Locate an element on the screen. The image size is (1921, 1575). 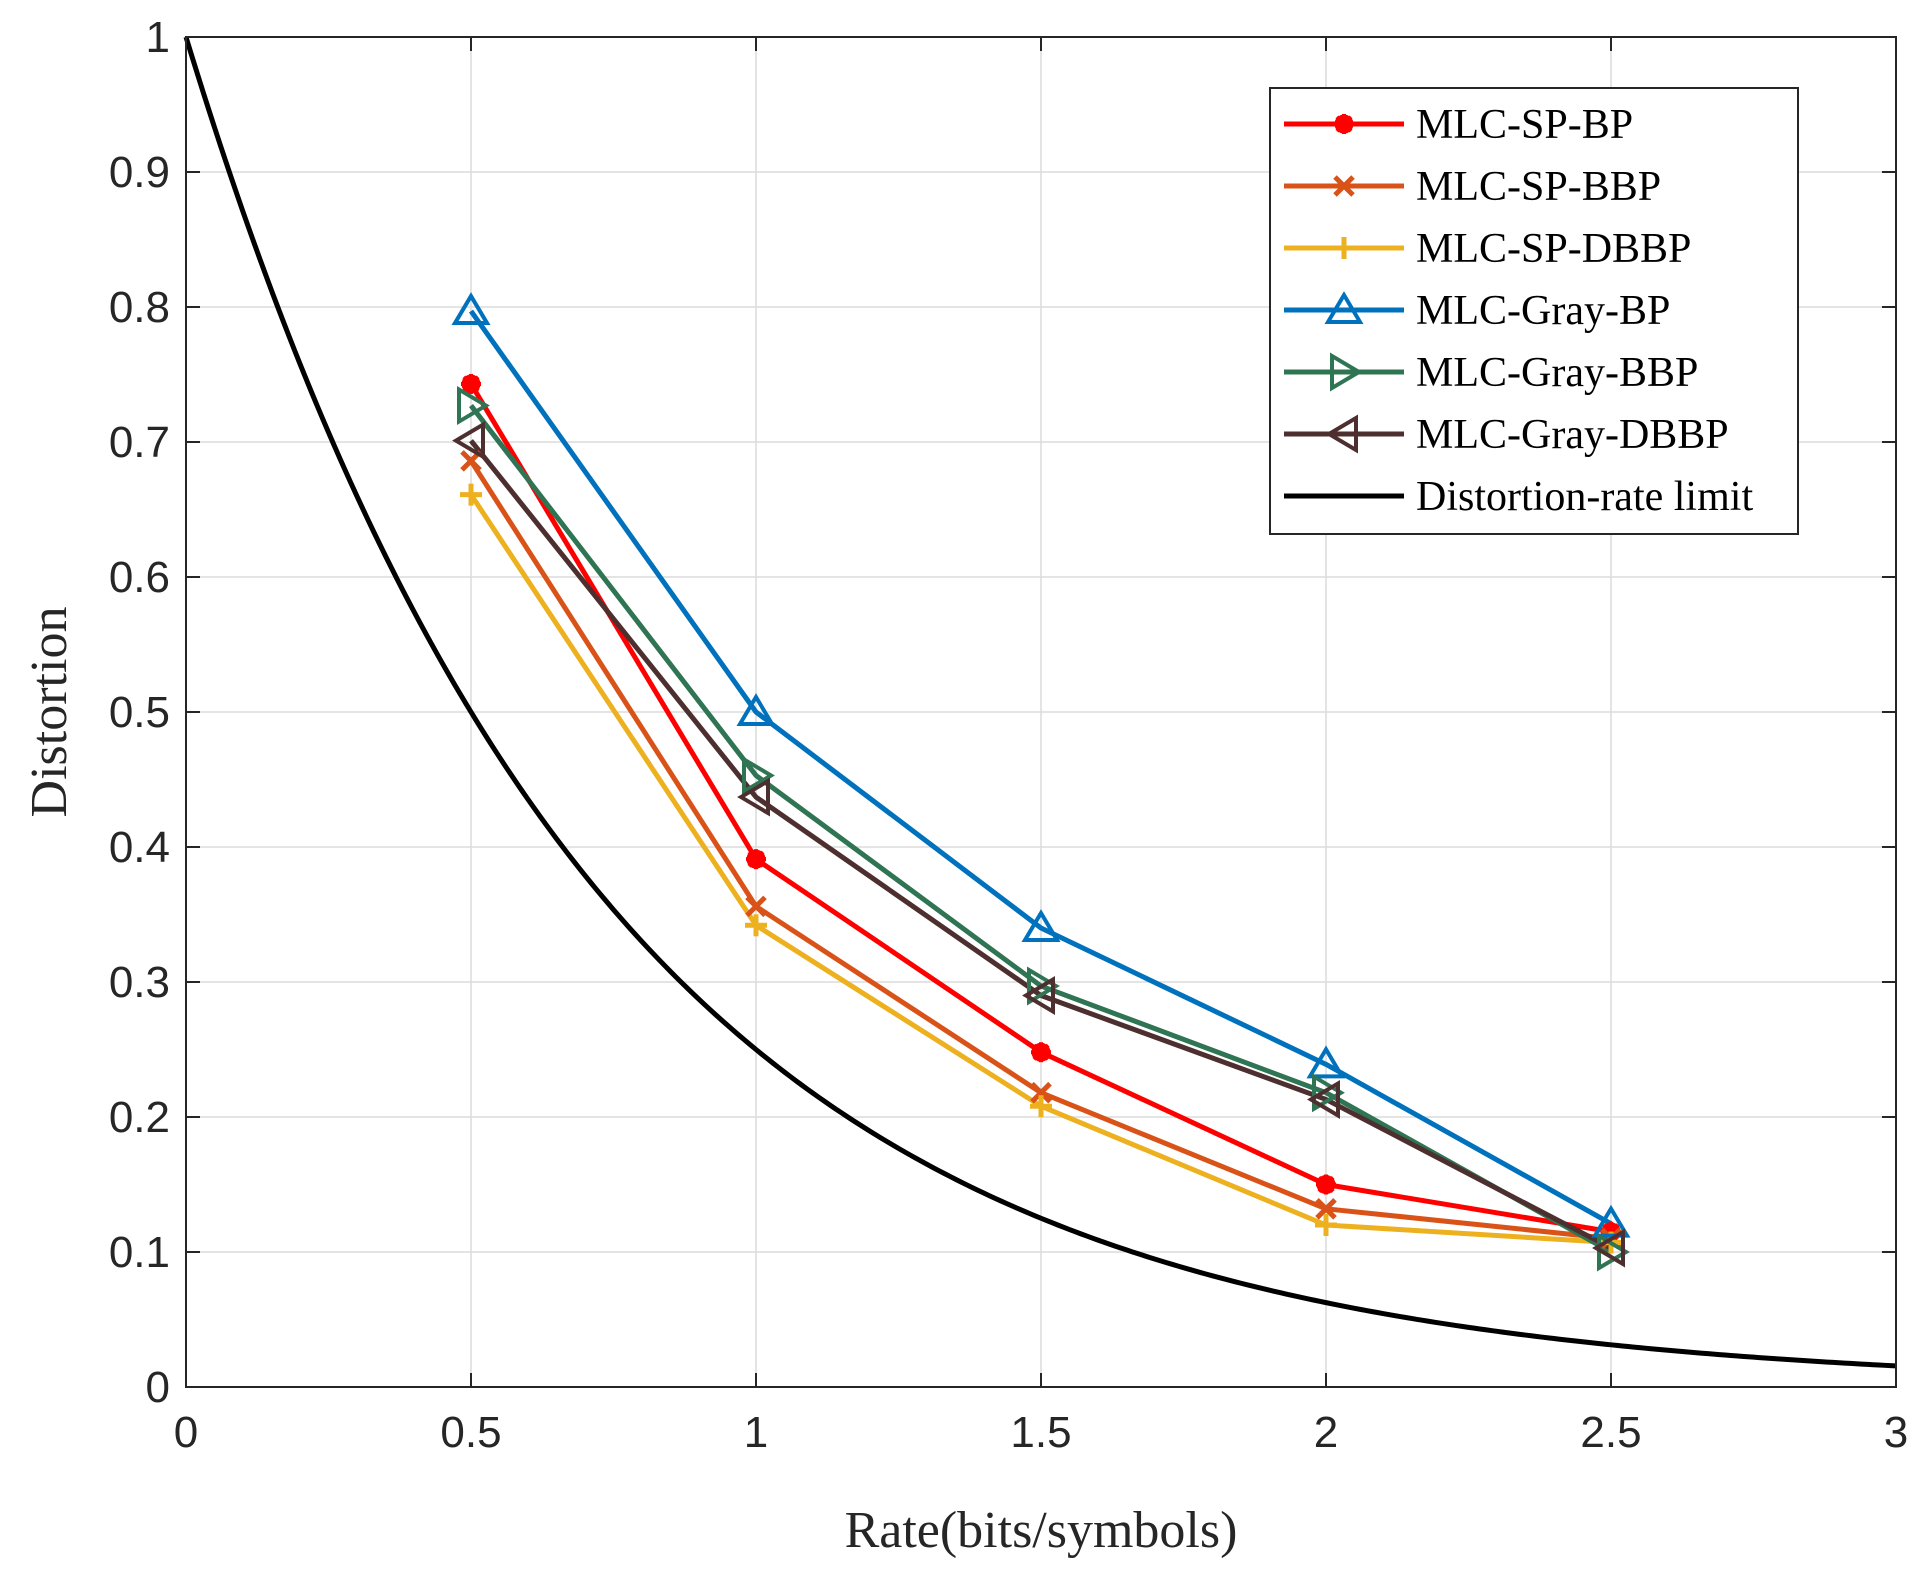
legend-label: MLC-SP-DBBP is located at coordinates (1553, 249).